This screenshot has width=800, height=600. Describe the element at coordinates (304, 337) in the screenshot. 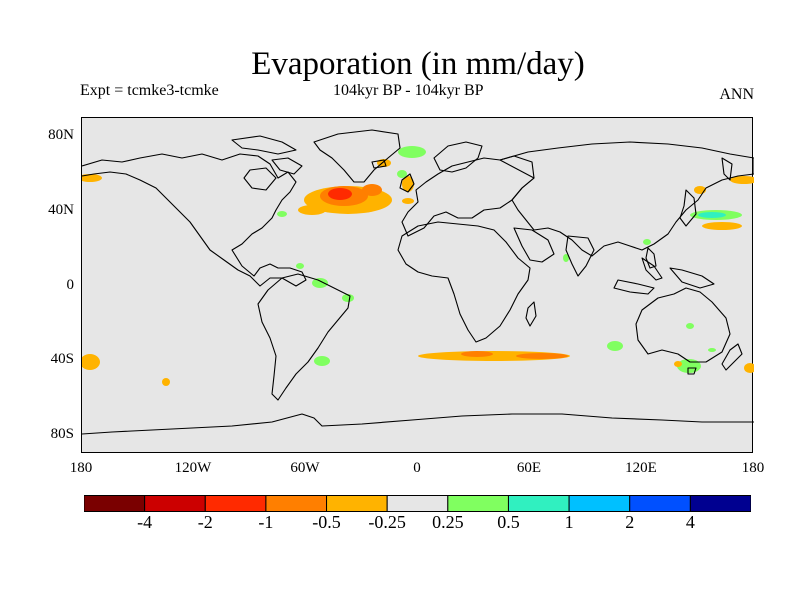

I see `coast-south-america` at that location.